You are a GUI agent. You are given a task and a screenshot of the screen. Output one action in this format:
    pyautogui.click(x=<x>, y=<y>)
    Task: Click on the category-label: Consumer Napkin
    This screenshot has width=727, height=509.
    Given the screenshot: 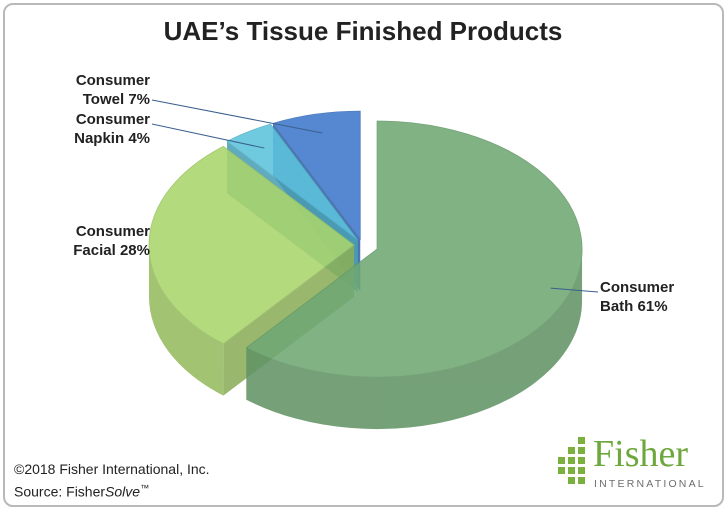 What is the action you would take?
    pyautogui.click(x=112, y=129)
    